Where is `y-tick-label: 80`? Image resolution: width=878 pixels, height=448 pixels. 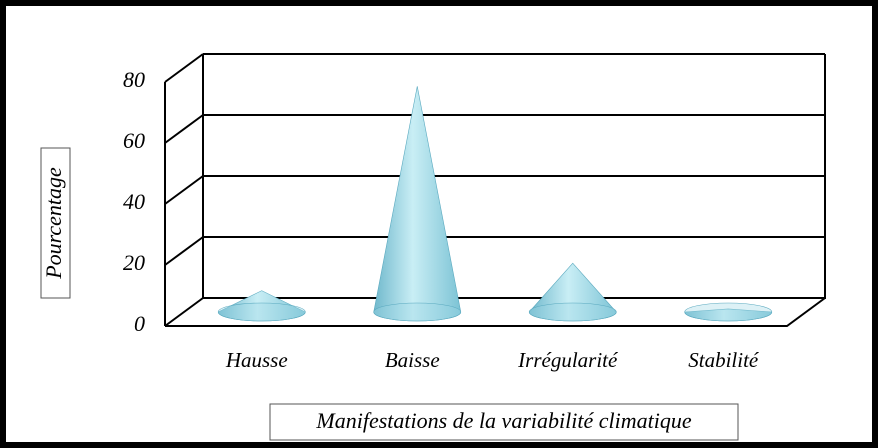
y-tick-label: 80 is located at coordinates (134, 79).